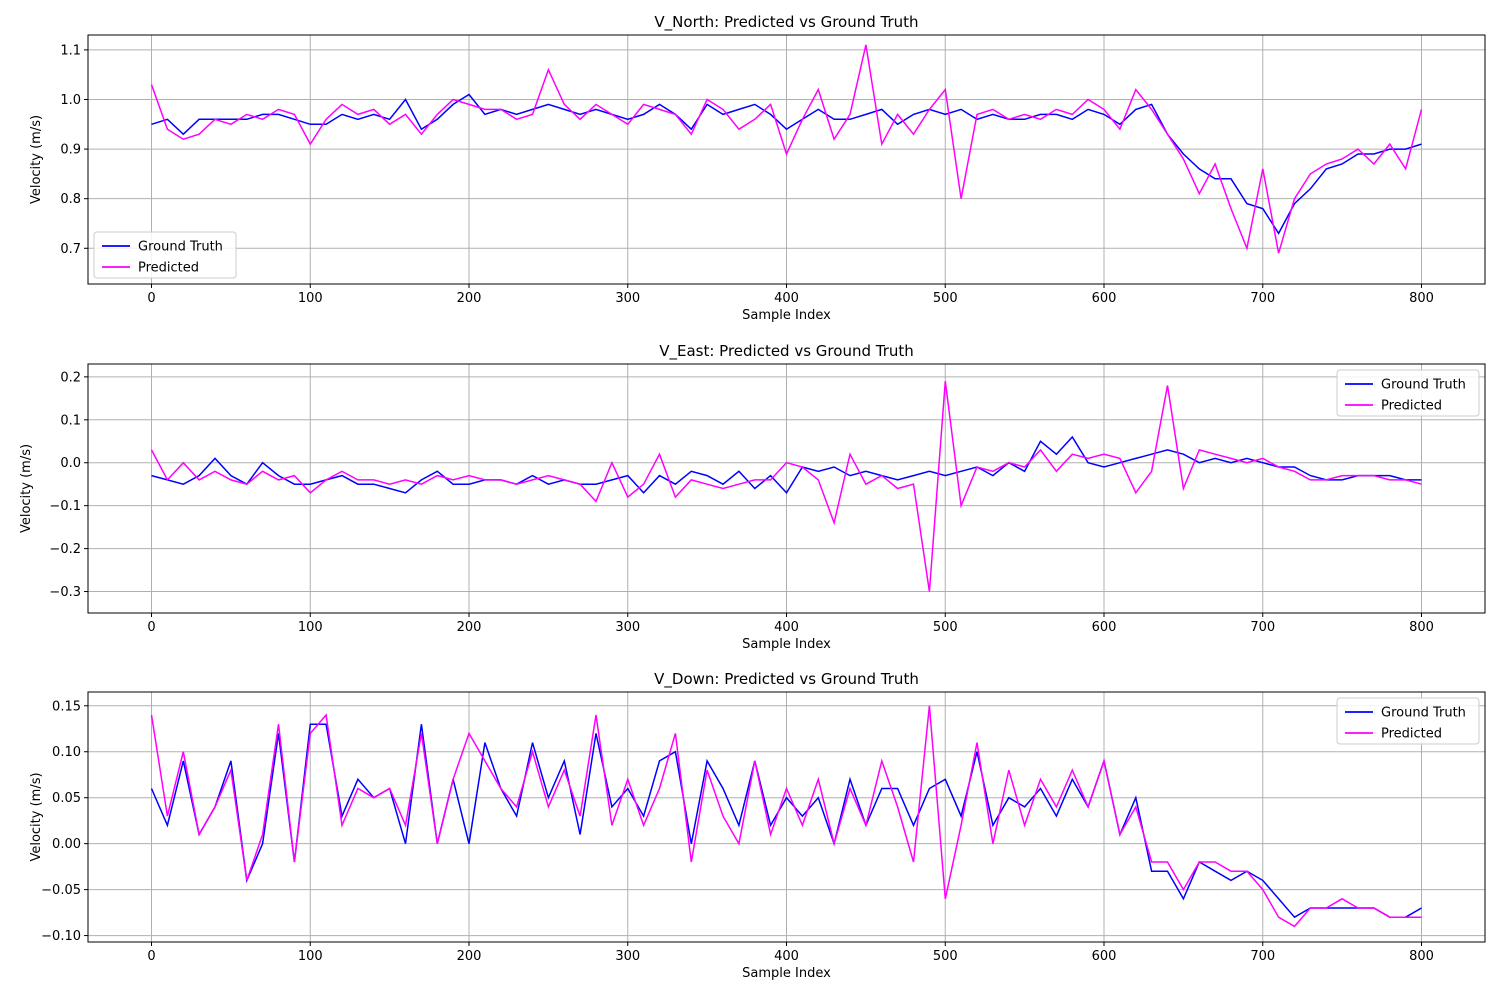 This screenshot has width=1500, height=1000. I want to click on y-tick-label: 0.05, so click(66, 798).